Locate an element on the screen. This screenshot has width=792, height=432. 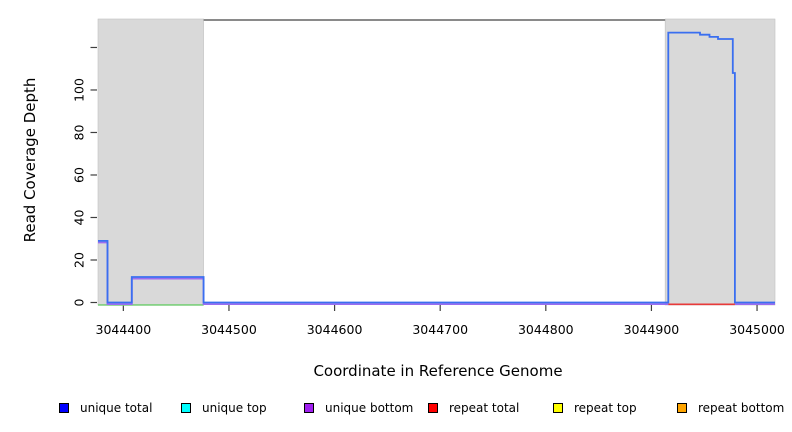
svg-text: 3045000 is located at coordinates (757, 329).